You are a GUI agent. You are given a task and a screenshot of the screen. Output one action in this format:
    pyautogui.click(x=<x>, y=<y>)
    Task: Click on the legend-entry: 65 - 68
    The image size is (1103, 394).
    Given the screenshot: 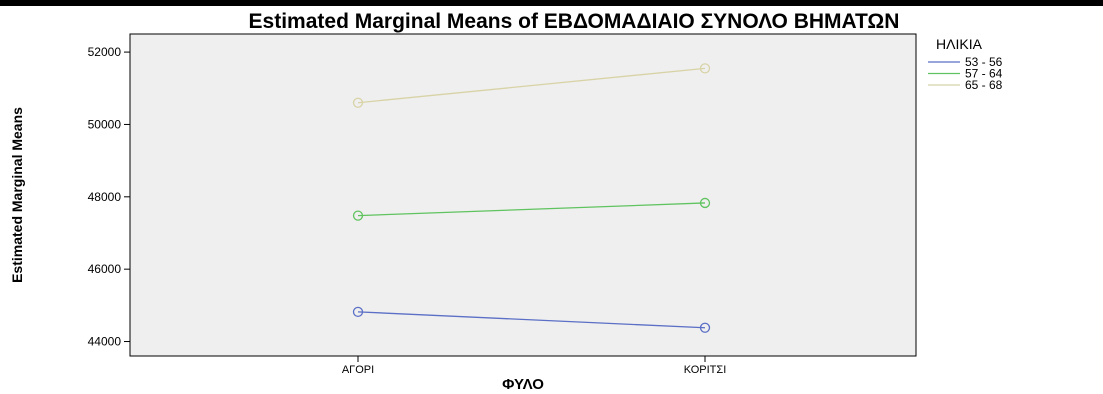 What is the action you would take?
    pyautogui.click(x=984, y=85)
    